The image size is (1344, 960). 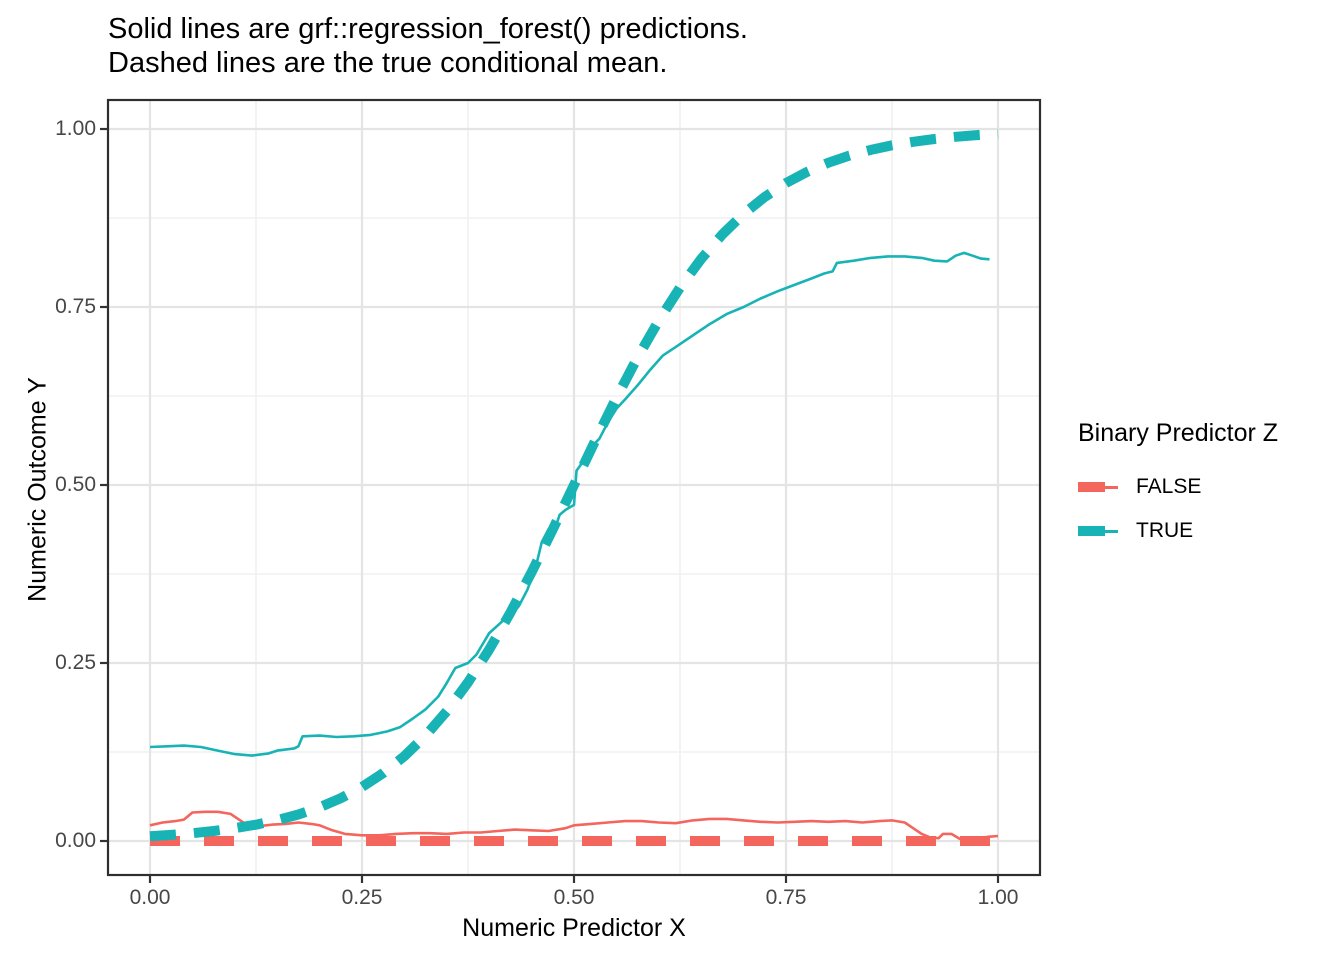 What do you see at coordinates (998, 897) in the screenshot?
I see `x-tick-label: 1.00` at bounding box center [998, 897].